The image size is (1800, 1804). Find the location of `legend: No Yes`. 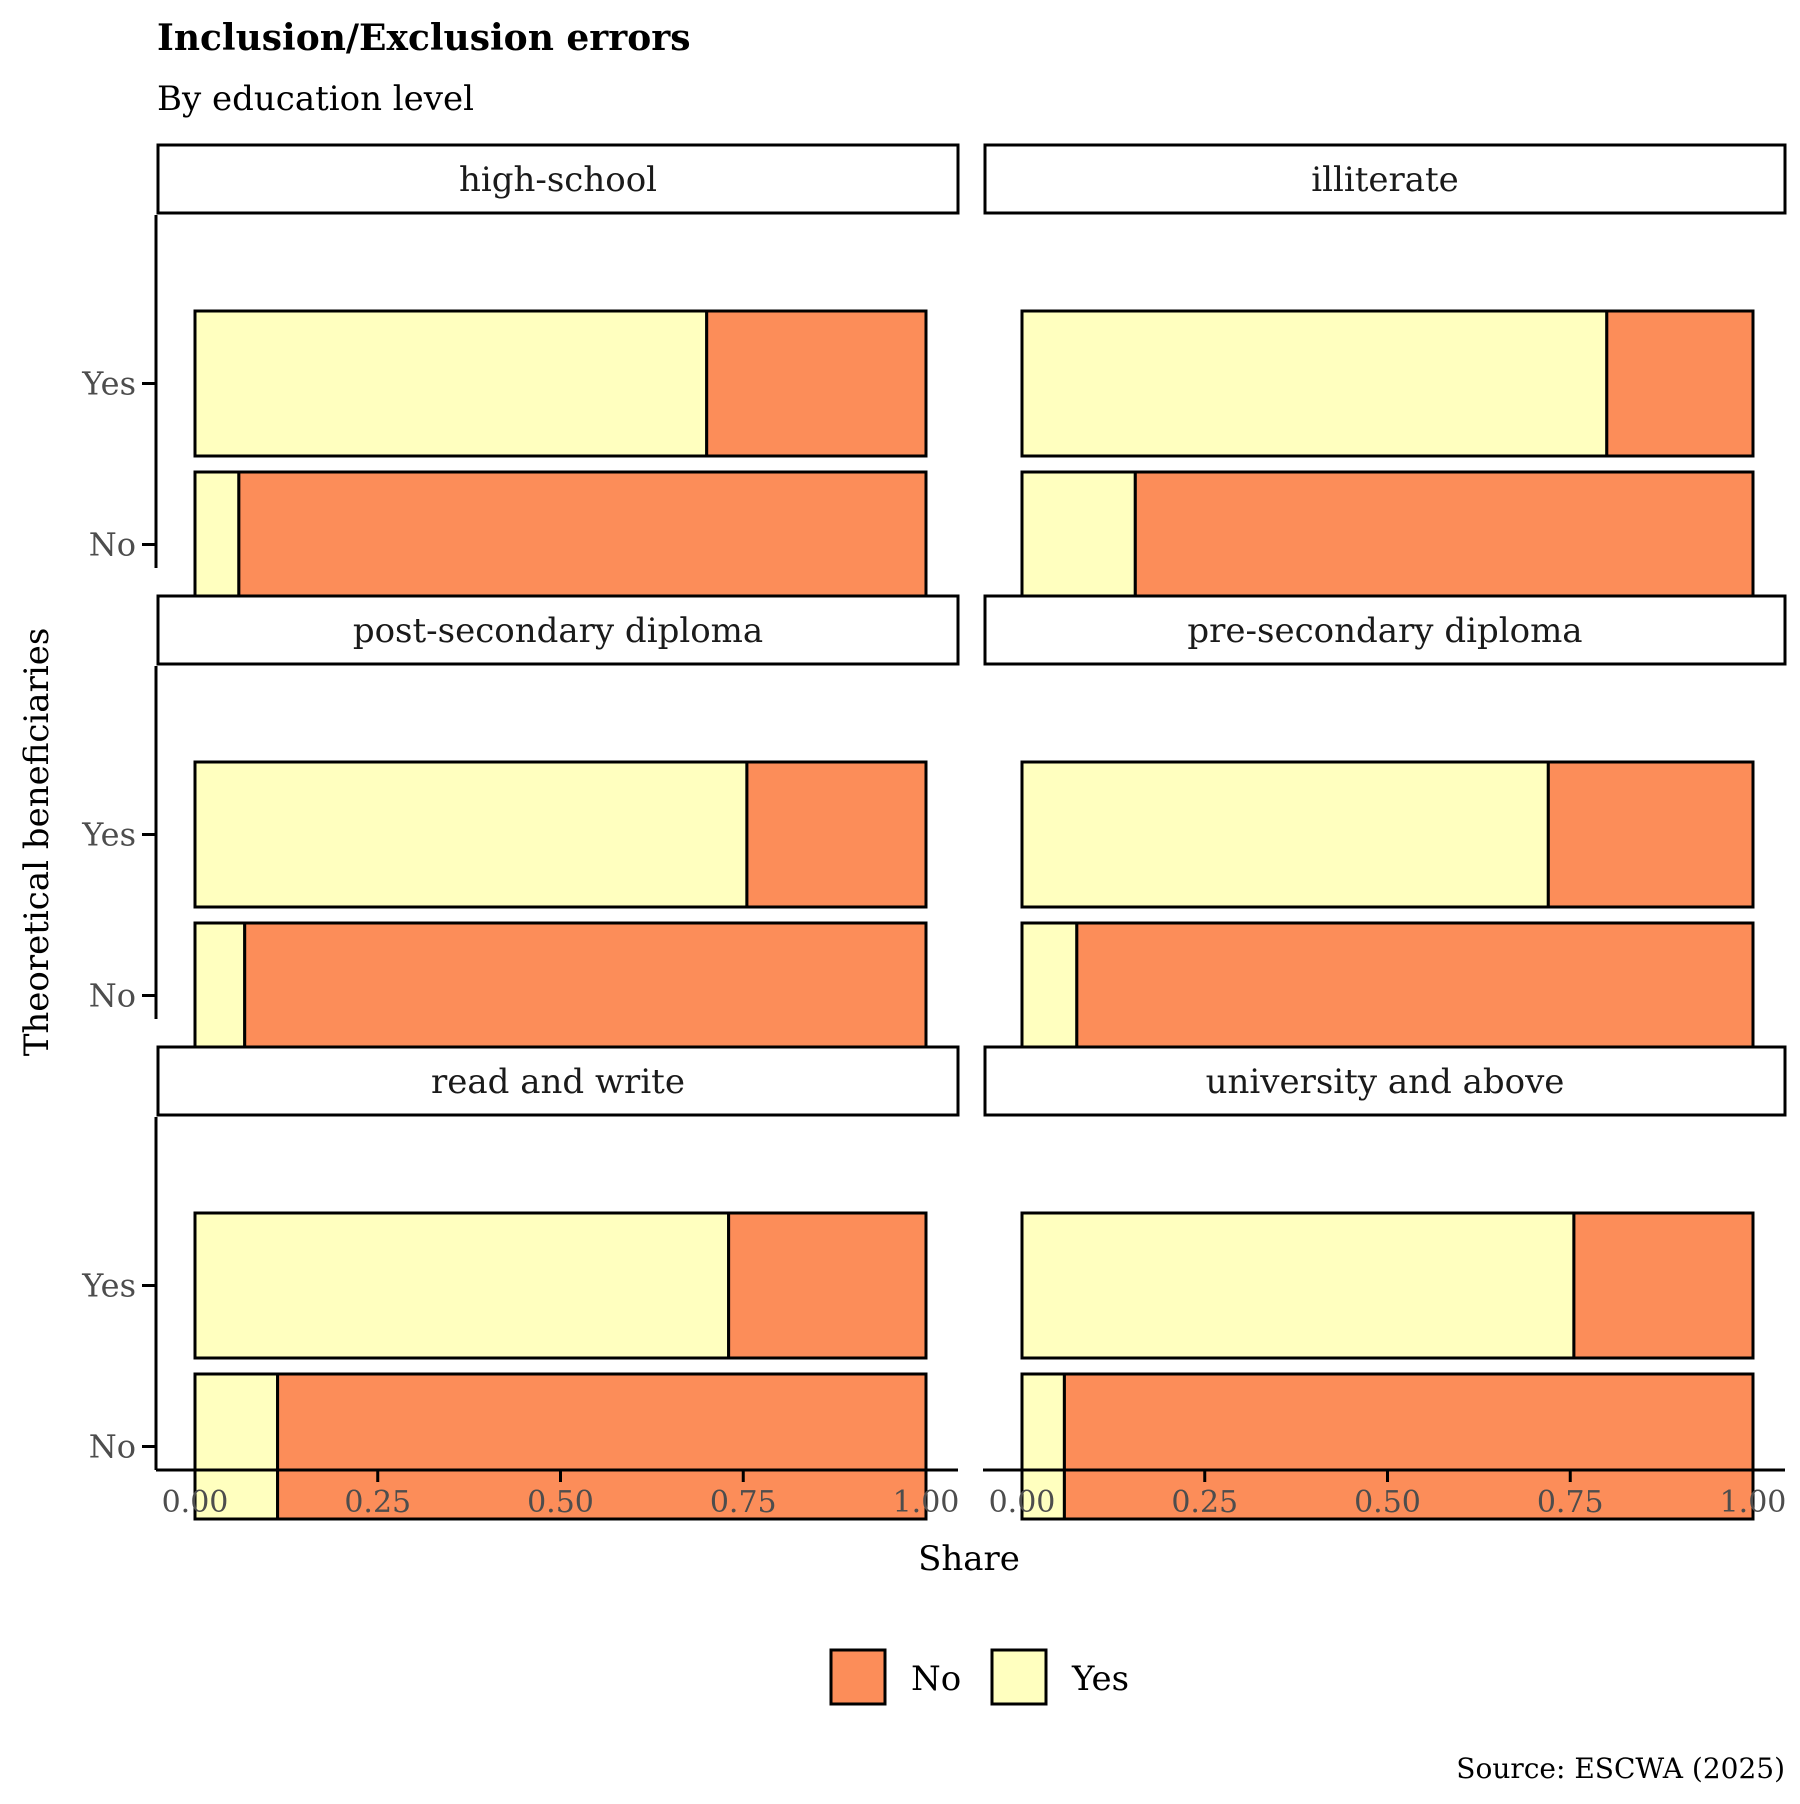

legend: No Yes is located at coordinates (979, 1677).